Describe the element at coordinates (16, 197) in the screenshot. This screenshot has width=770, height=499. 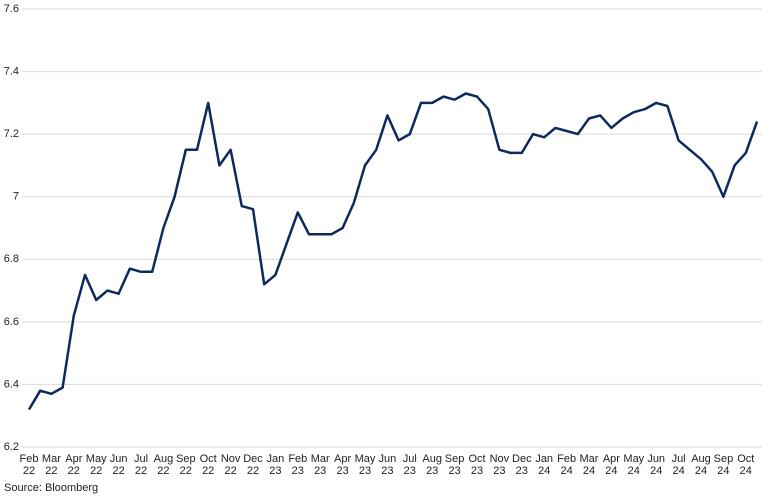
I see `y-tick-label: 7` at that location.